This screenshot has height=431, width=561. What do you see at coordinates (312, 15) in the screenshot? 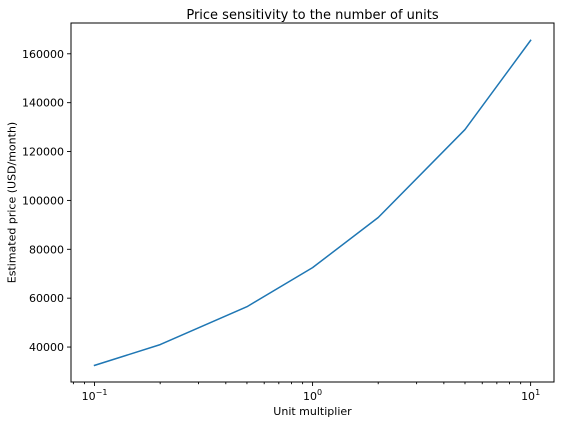
I see `chart-title: Price sensitivity to the number of units` at bounding box center [312, 15].